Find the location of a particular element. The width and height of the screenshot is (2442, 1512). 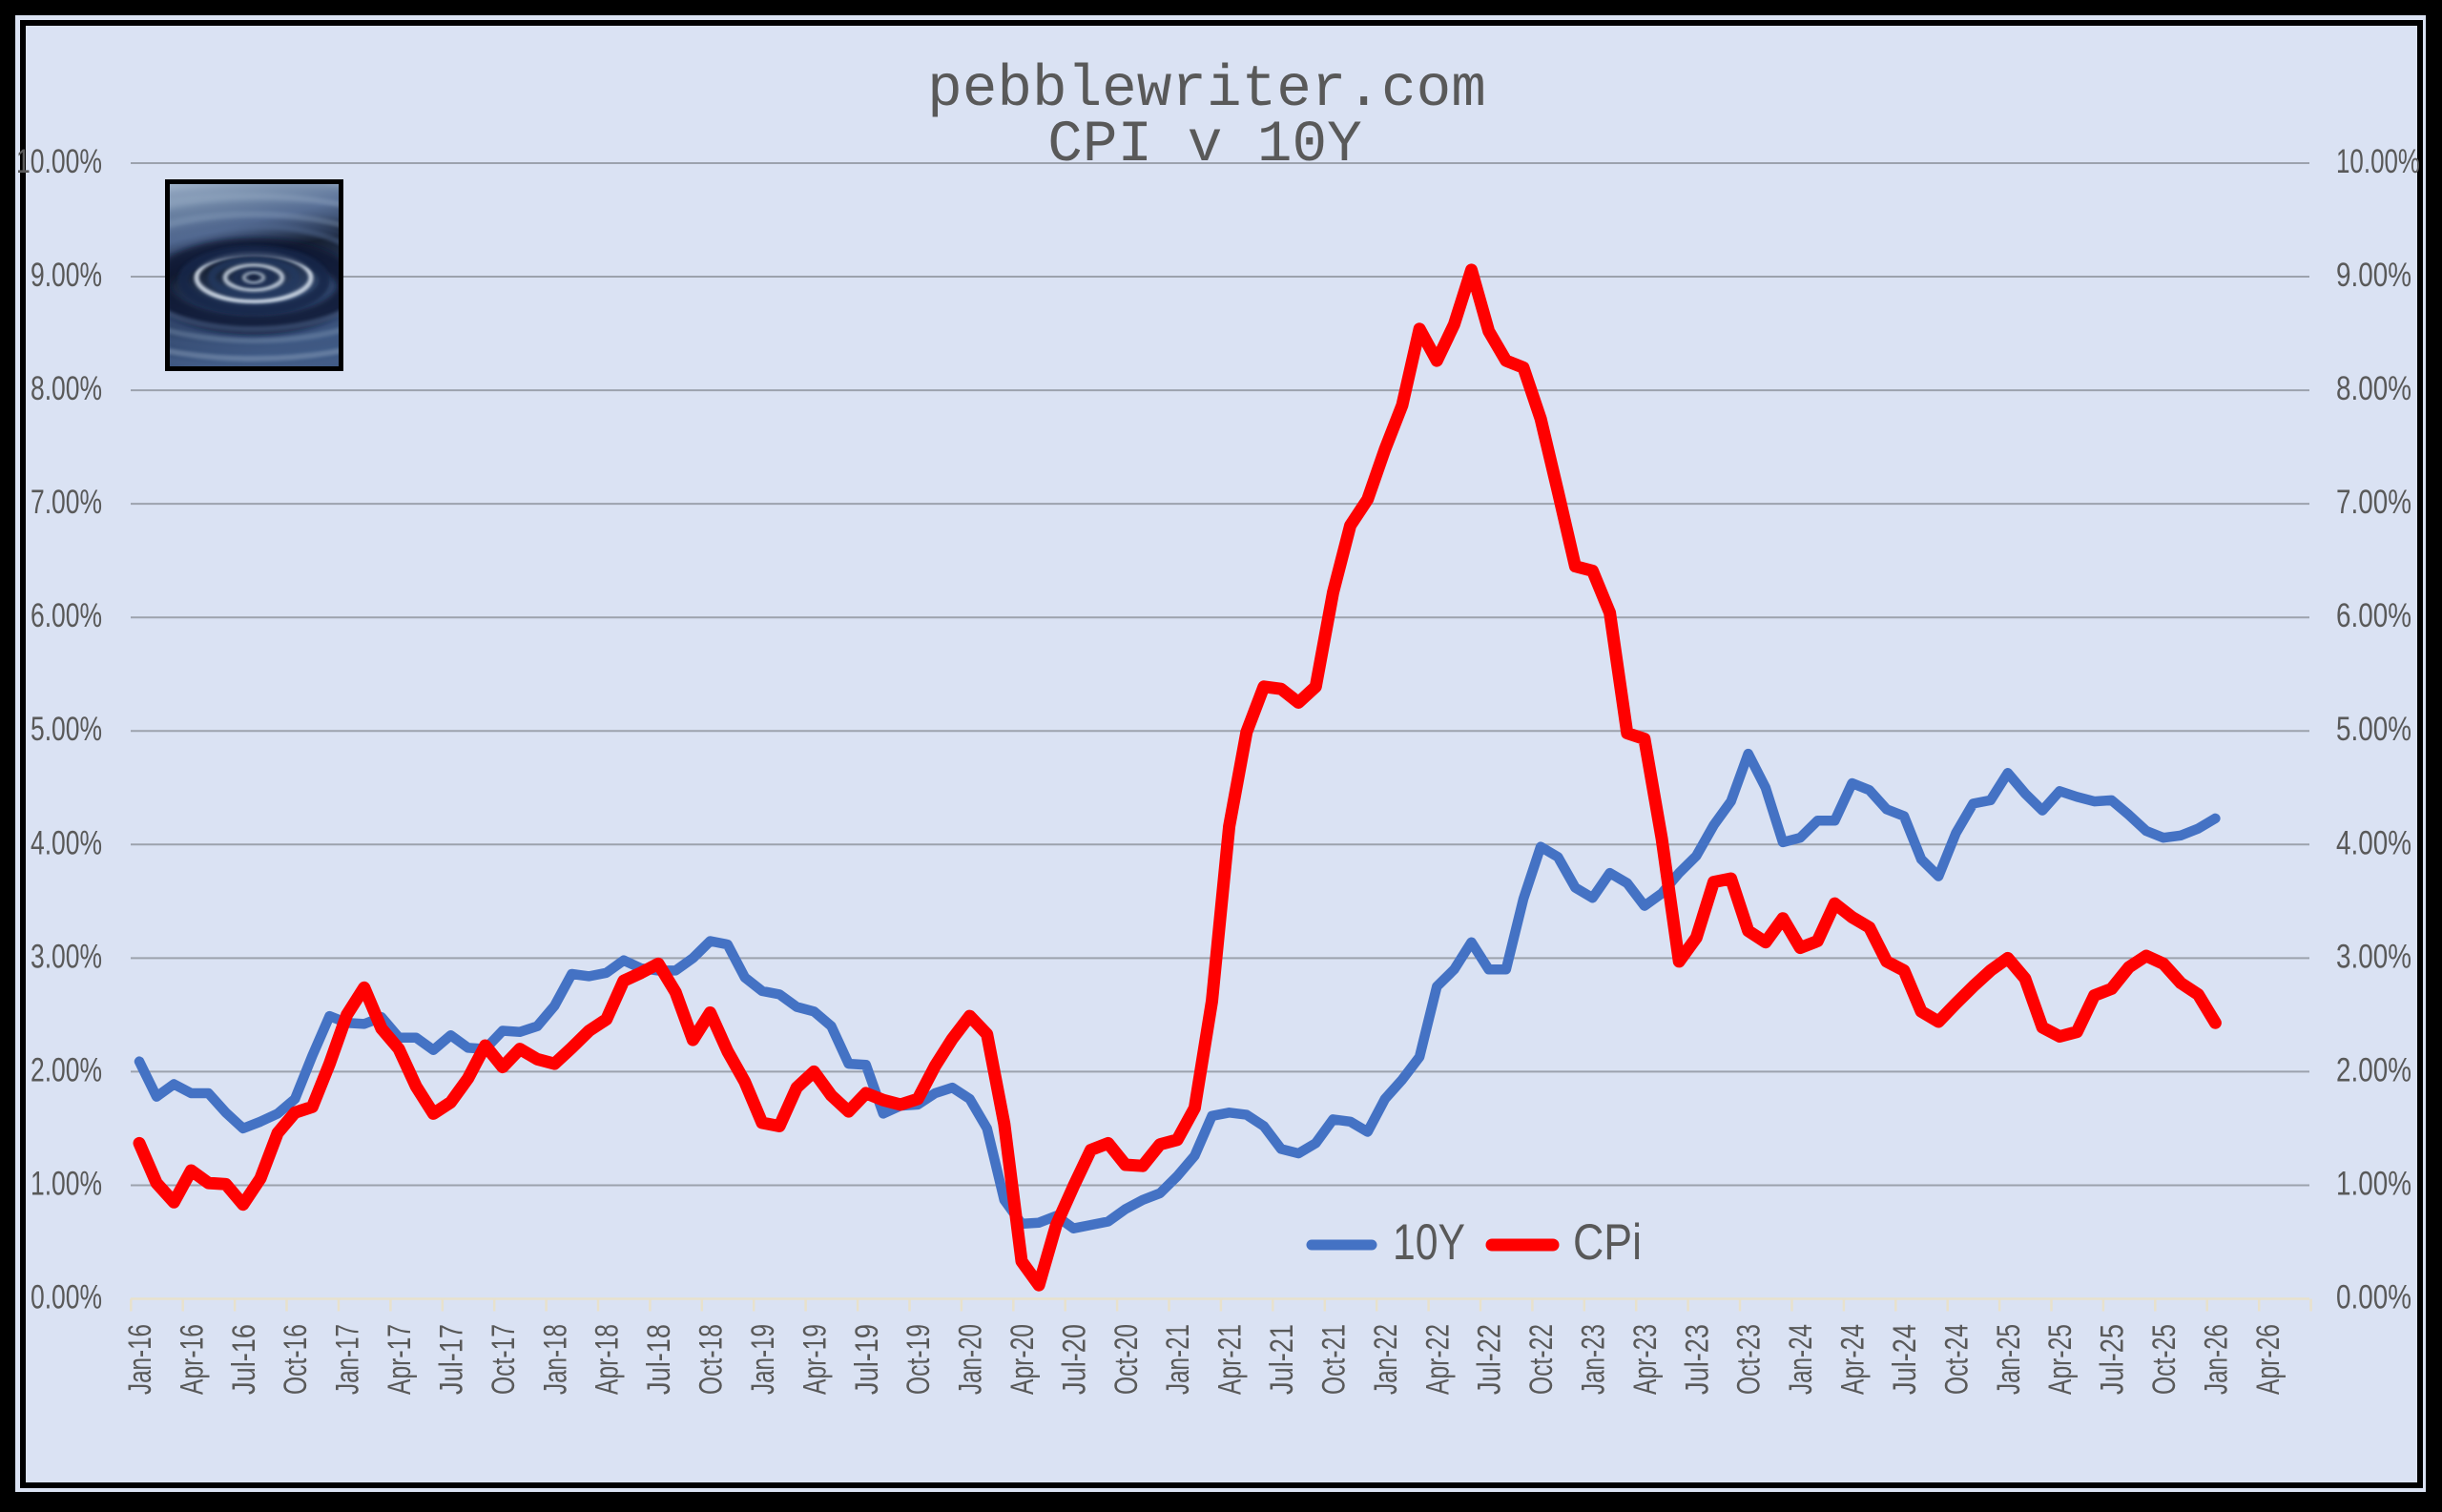

svg-text: Apr-18 is located at coordinates (608, 1359).